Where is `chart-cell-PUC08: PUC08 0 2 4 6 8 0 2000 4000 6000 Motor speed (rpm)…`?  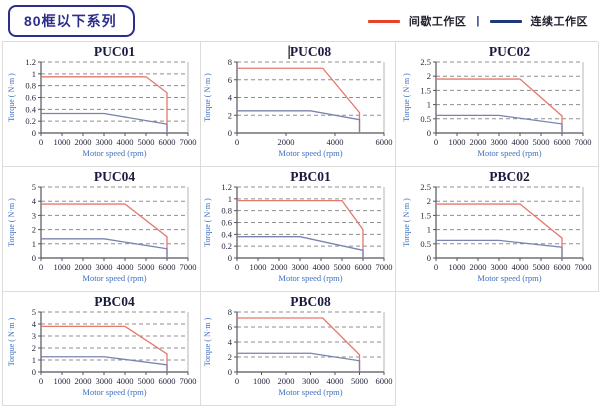 chart-cell-PUC08: PUC08 0 2 4 6 8 0 2000 4000 6000 Motor speed (rpm)… is located at coordinates (298, 104).